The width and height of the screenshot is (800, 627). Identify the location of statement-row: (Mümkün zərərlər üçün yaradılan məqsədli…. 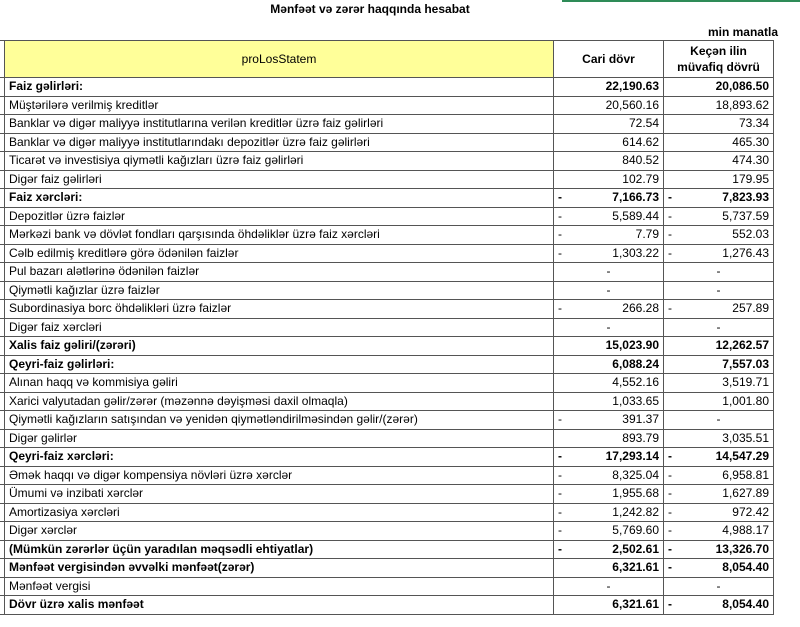
(387, 549).